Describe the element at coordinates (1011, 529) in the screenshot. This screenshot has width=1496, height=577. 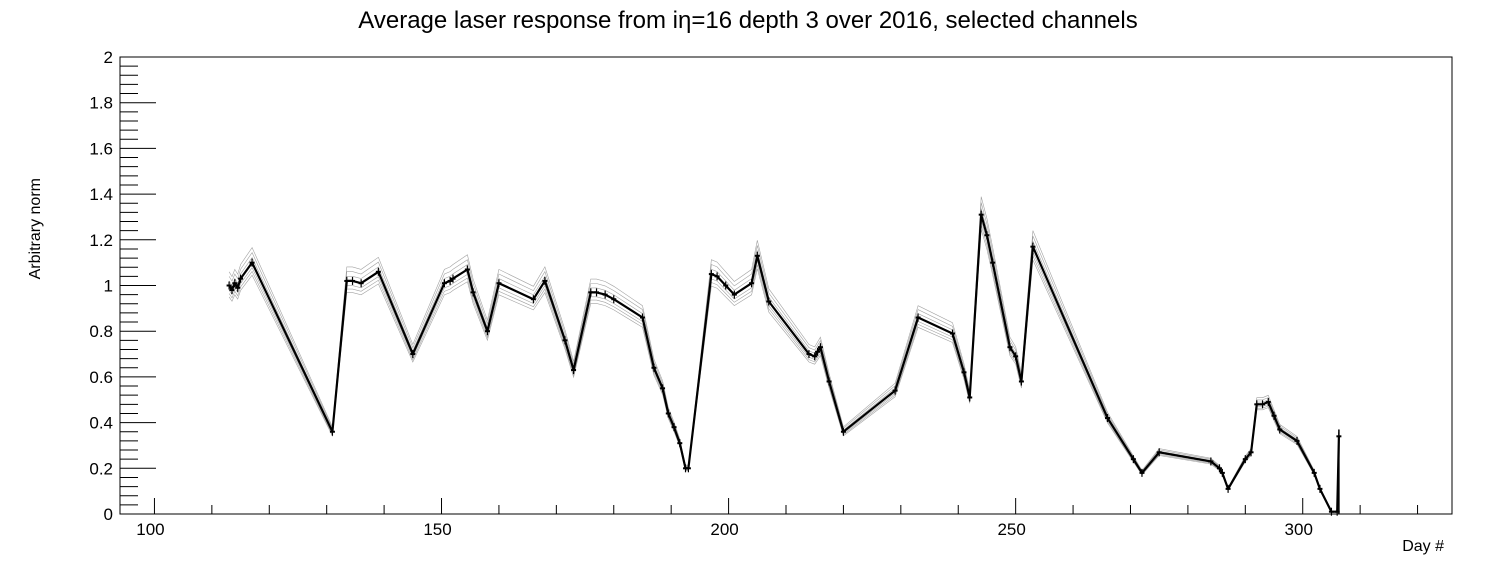
I see `x-tick-label: 250` at that location.